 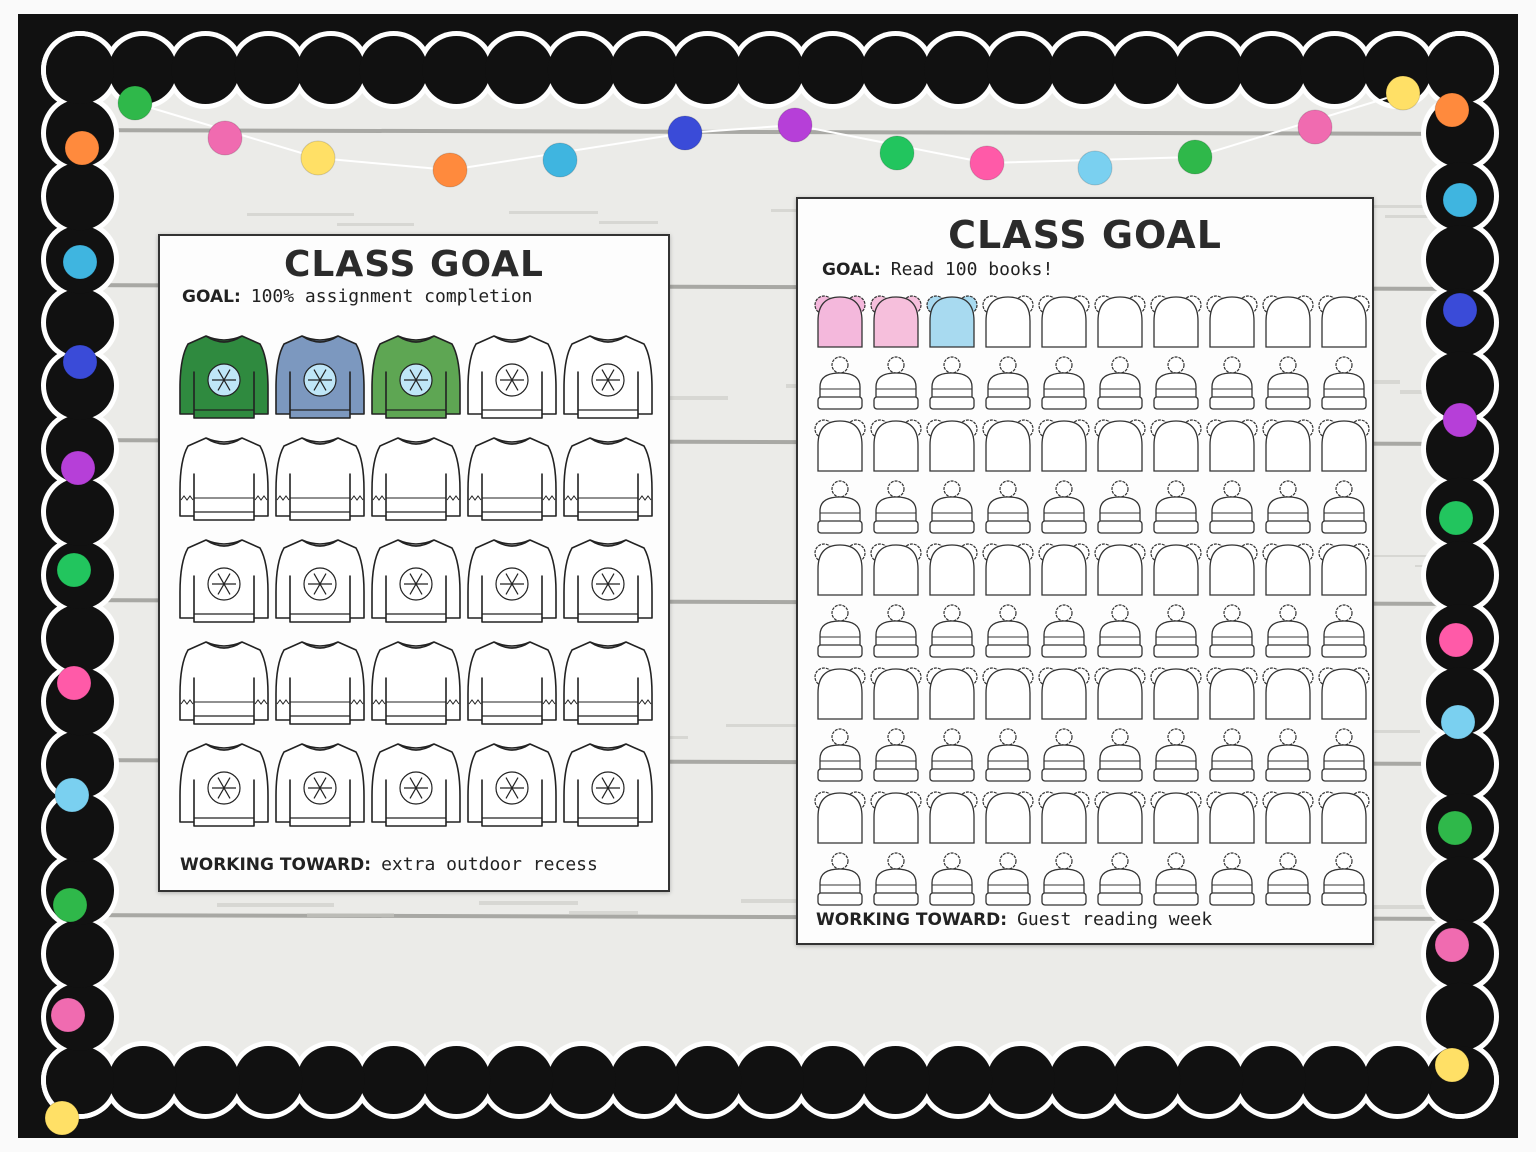 I want to click on reward-line: WORKING TOWARD: extra outdoor recess, so click(x=389, y=864).